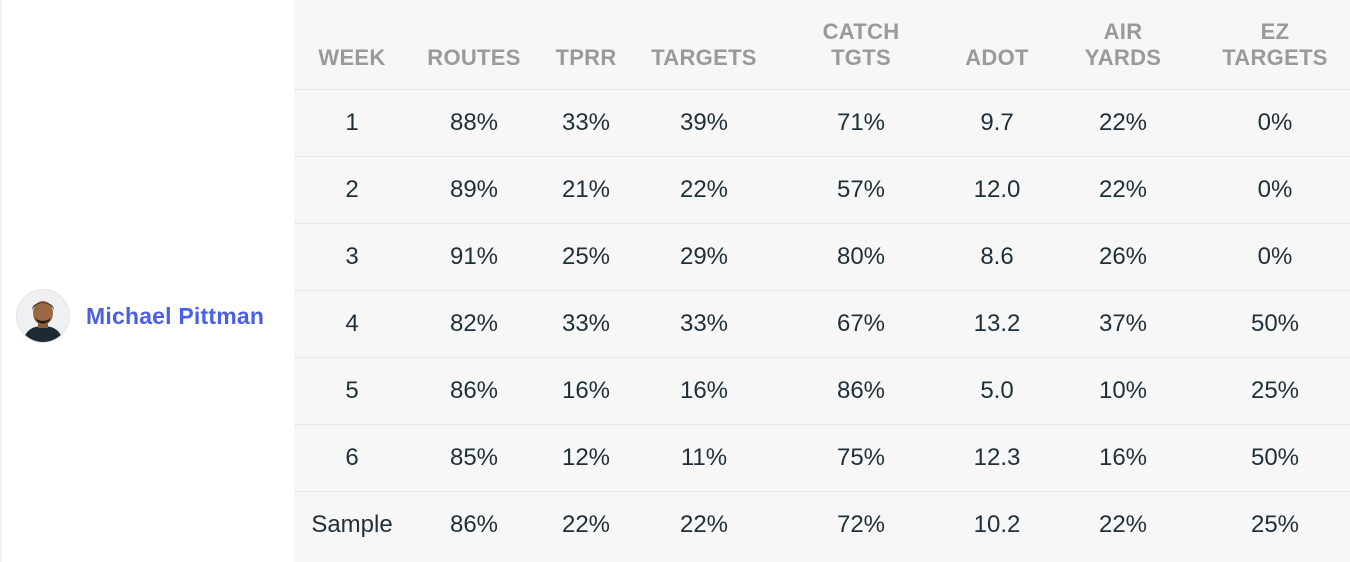  I want to click on cell-week: Sample, so click(352, 524).